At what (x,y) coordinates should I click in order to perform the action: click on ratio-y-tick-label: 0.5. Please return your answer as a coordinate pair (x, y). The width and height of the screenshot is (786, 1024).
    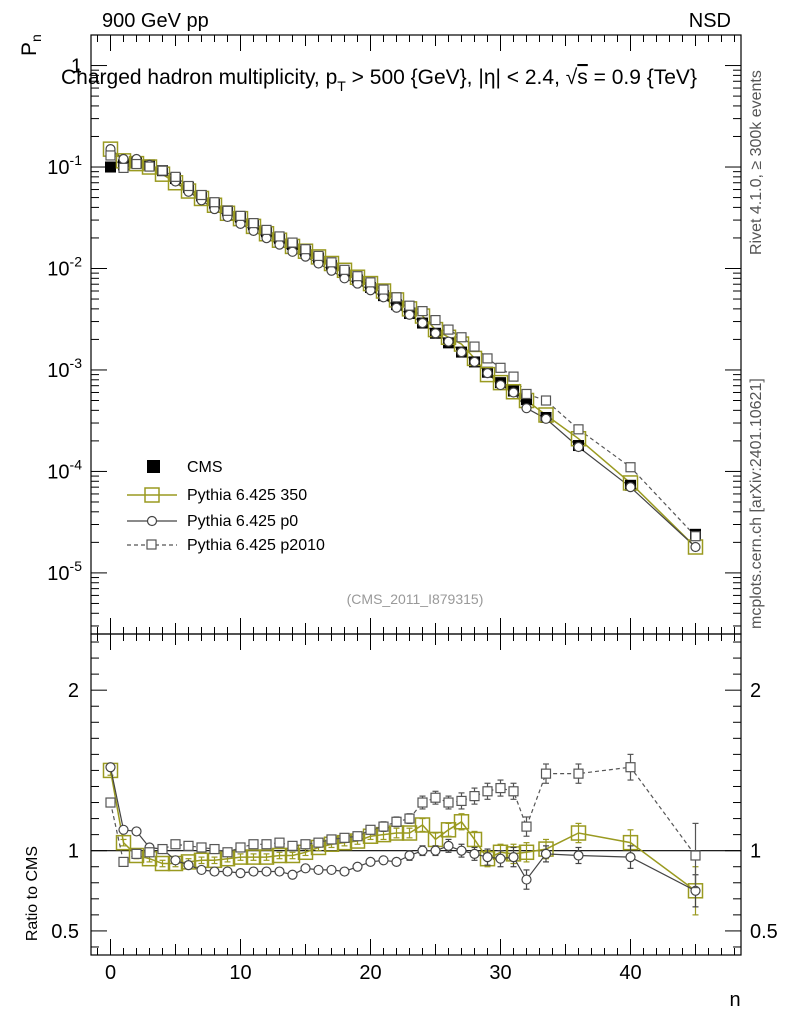
    Looking at the image, I should click on (65, 932).